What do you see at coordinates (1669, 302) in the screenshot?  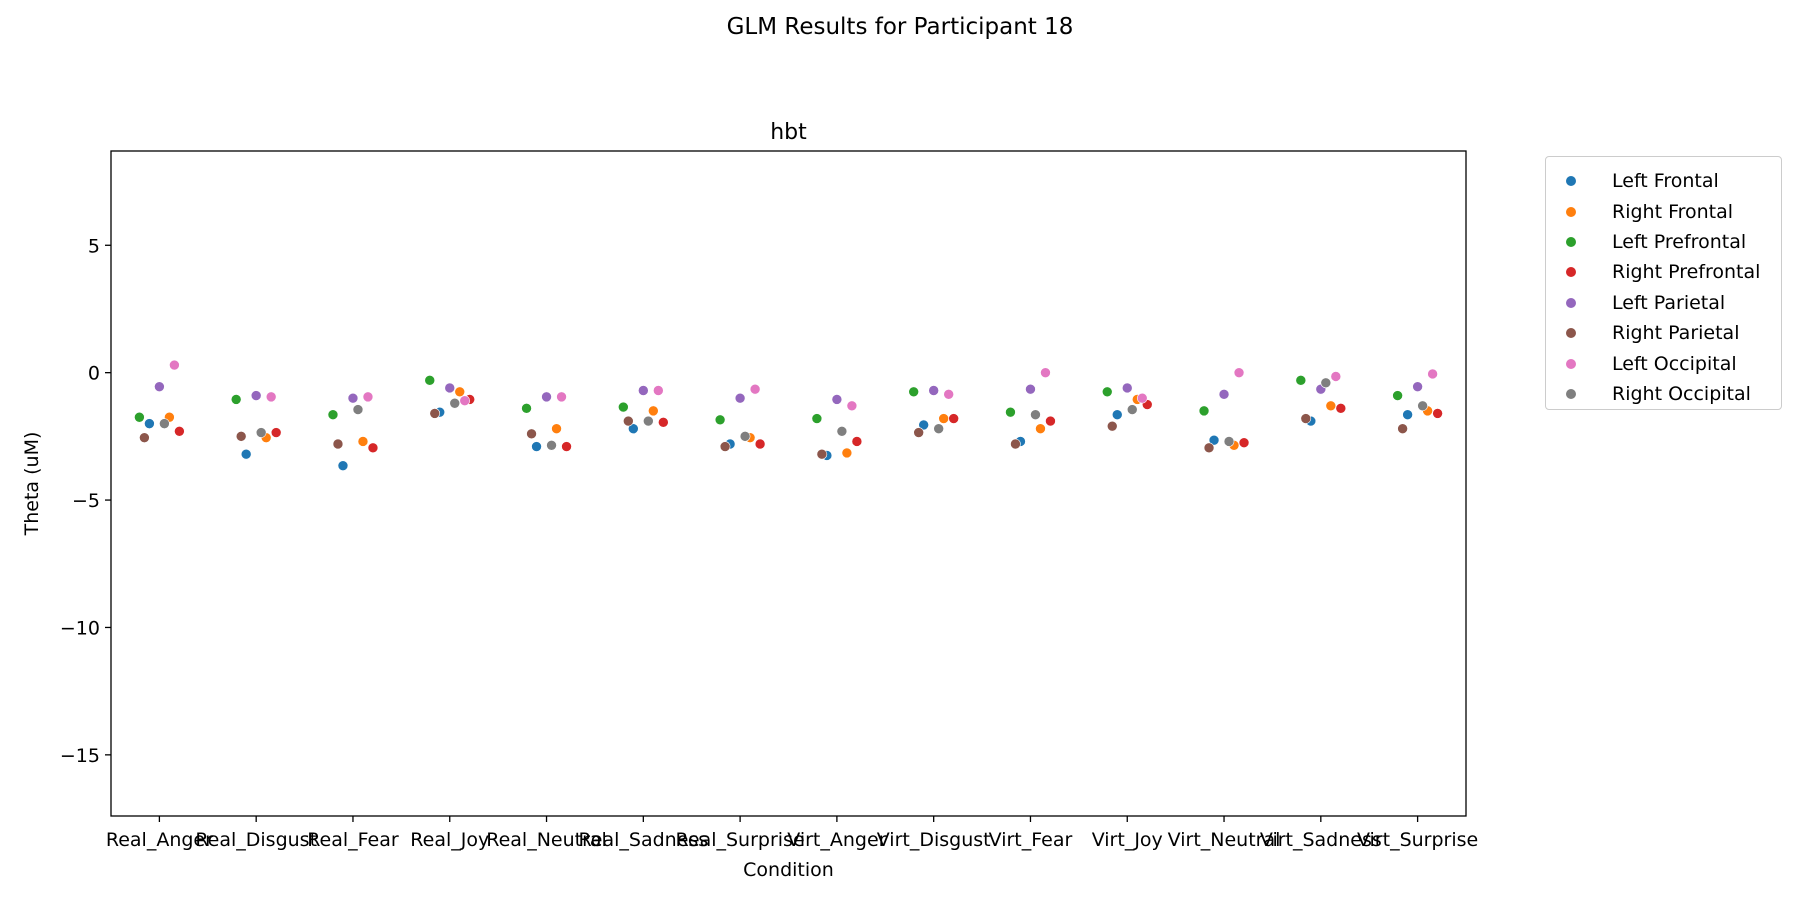 I see `legend-label: Left Parietal` at bounding box center [1669, 302].